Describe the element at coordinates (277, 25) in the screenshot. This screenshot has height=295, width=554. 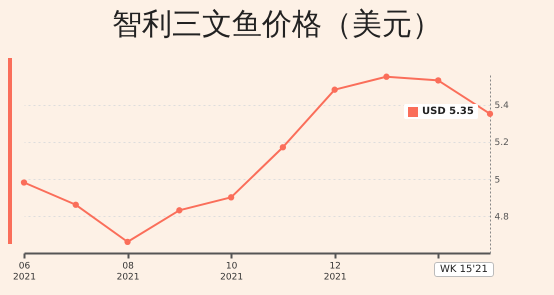
I see `chart-title: 智利三文鱼价格（美元）` at that location.